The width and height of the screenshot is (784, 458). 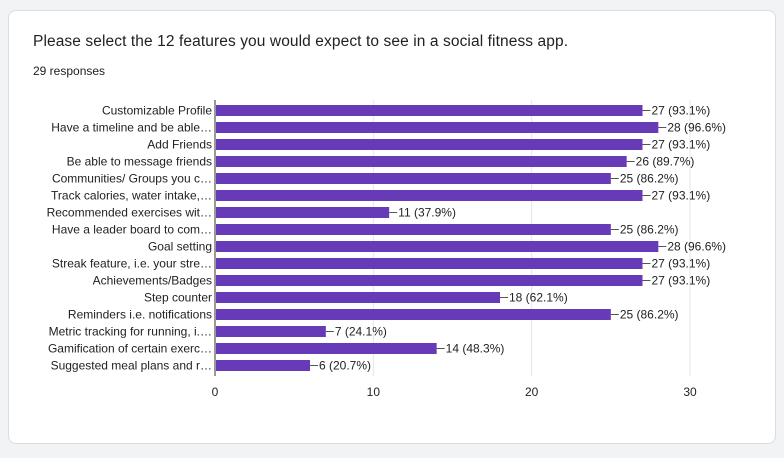 I want to click on category-label: Goal setting, so click(x=180, y=247).